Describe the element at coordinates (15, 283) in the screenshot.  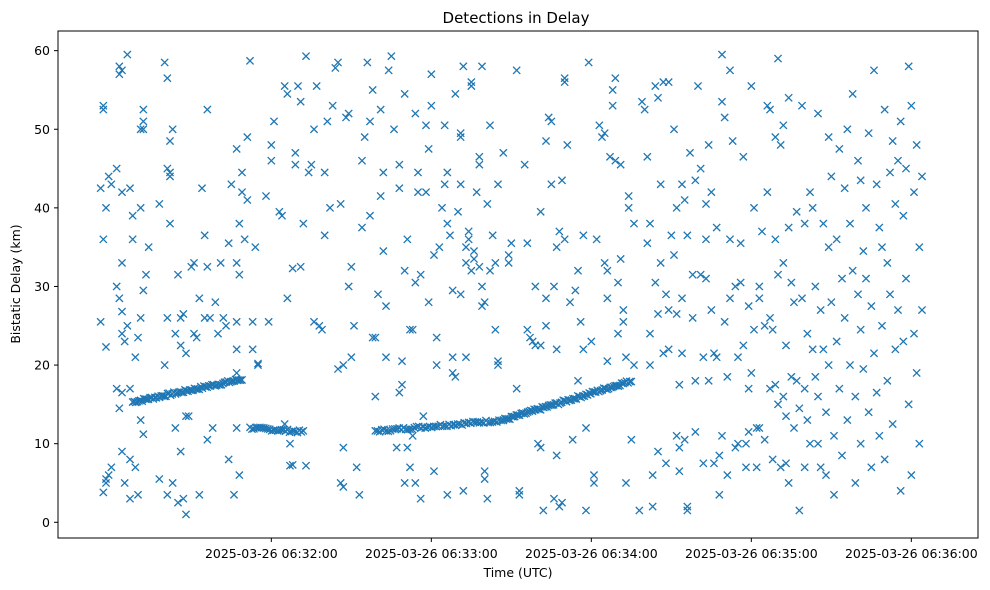
I see `y-axis-label: Bistatic Delay (km)` at that location.